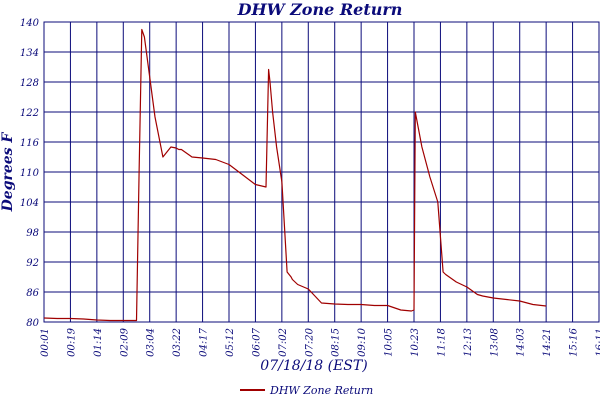 This screenshot has height=400, width=600. What do you see at coordinates (230, 342) in the screenshot?
I see `x-tick-label: 05:12` at bounding box center [230, 342].